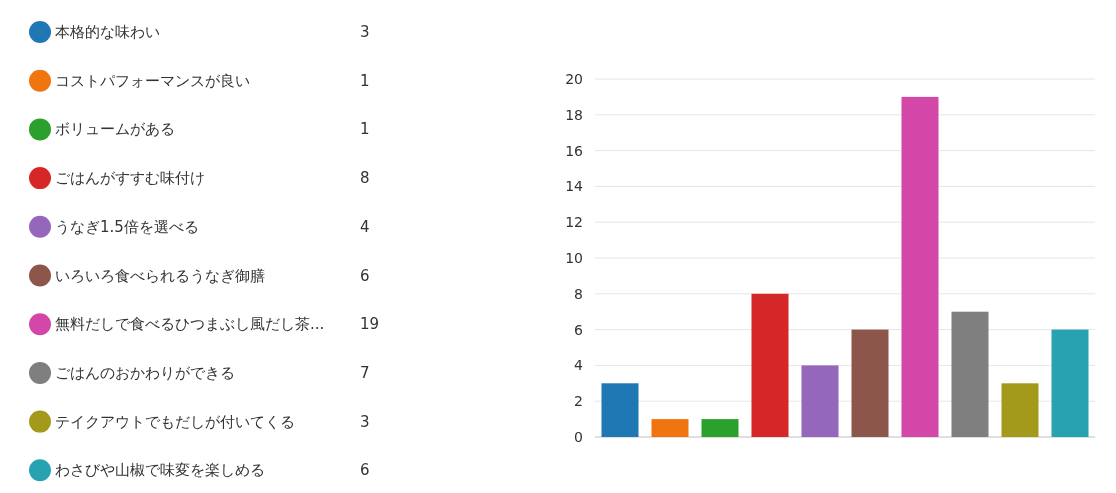 This screenshot has height=493, width=1116. I want to click on y-tick-label: 10, so click(574, 258).